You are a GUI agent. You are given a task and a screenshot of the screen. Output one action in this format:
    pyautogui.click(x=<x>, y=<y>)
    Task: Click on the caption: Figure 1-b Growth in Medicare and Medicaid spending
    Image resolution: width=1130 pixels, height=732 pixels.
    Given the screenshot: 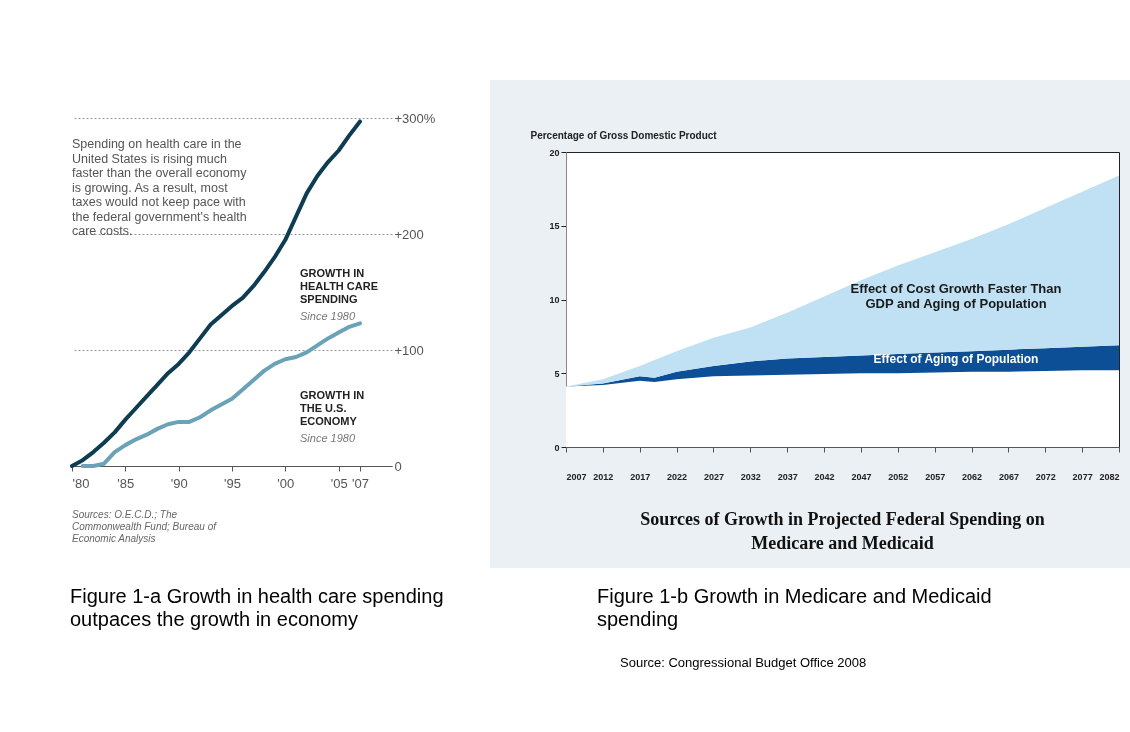 What is the action you would take?
    pyautogui.click(x=795, y=608)
    